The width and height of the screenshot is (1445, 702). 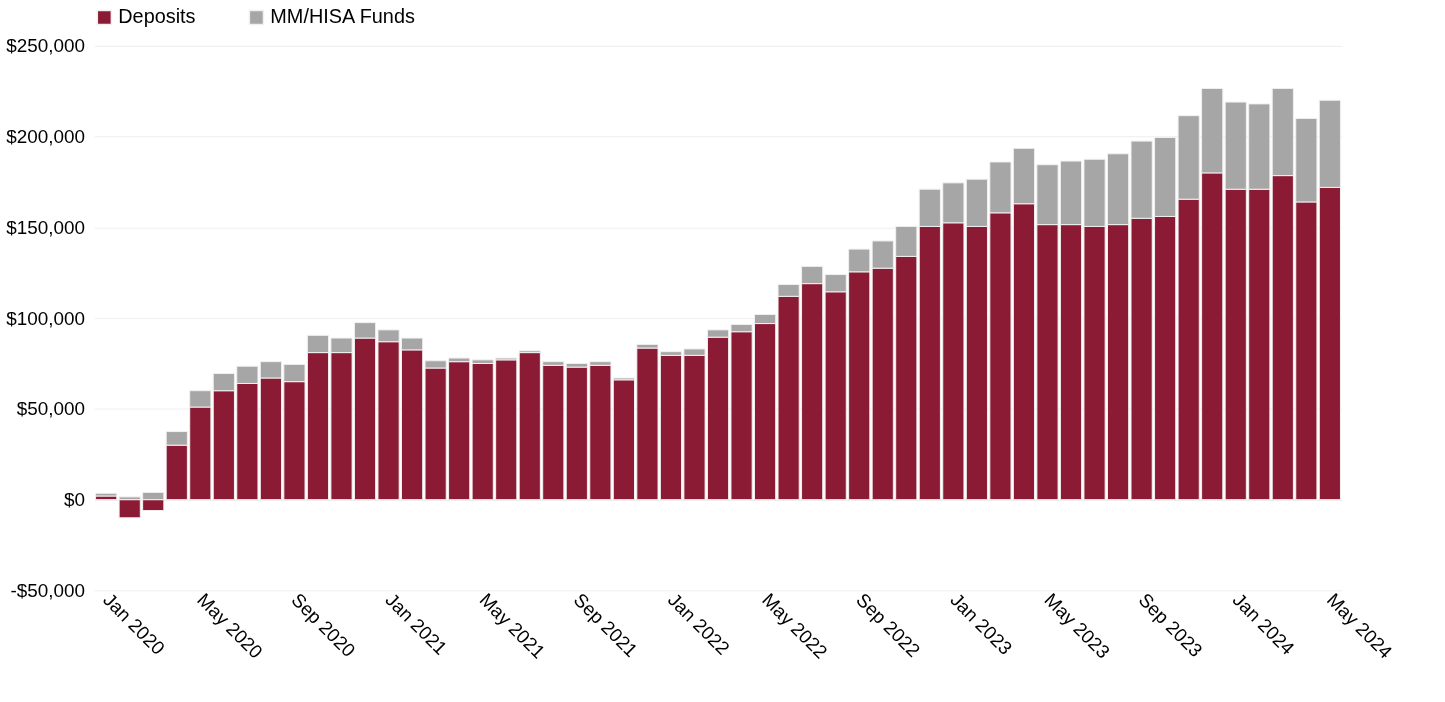 What do you see at coordinates (157, 16) in the screenshot?
I see `legend-label: Deposits` at bounding box center [157, 16].